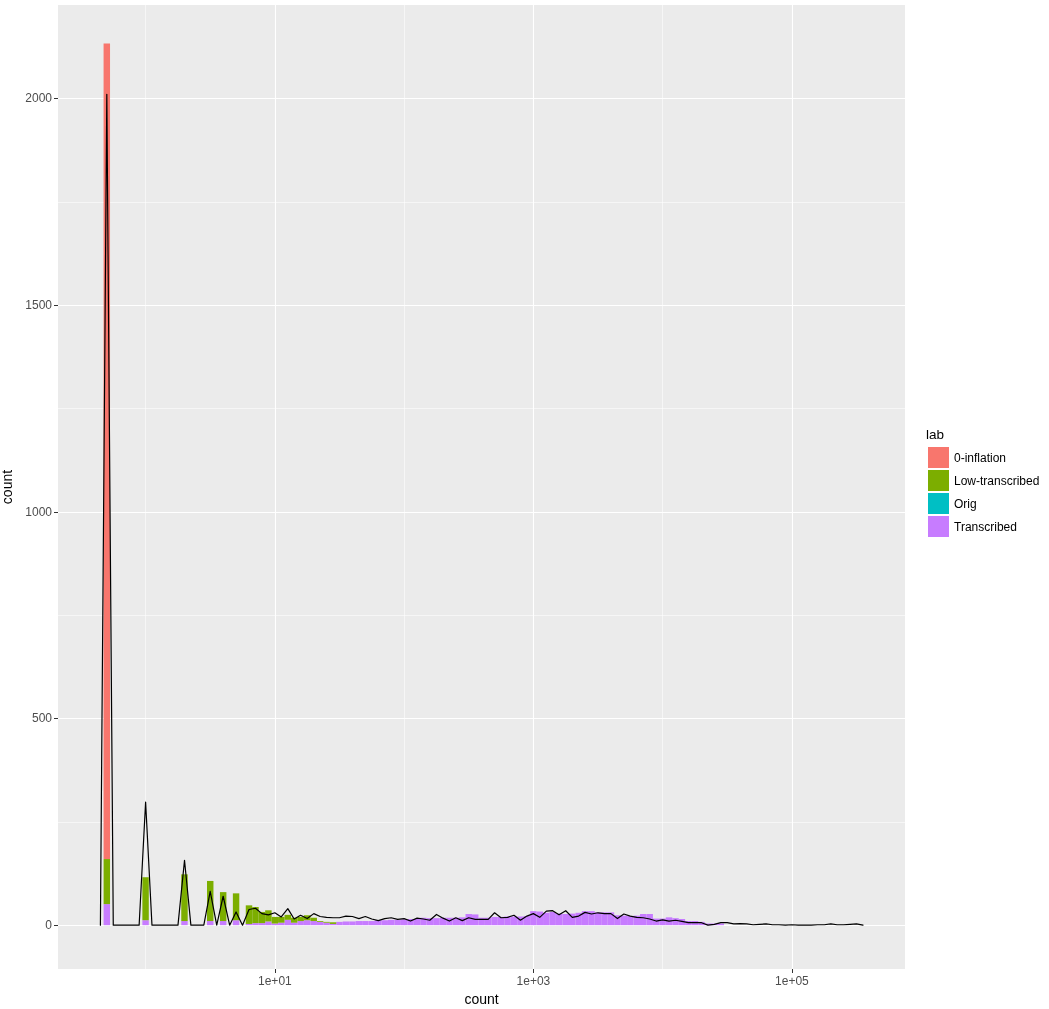 The width and height of the screenshot is (1049, 1009). Describe the element at coordinates (985, 526) in the screenshot. I see `legend-label: Transcribed` at that location.